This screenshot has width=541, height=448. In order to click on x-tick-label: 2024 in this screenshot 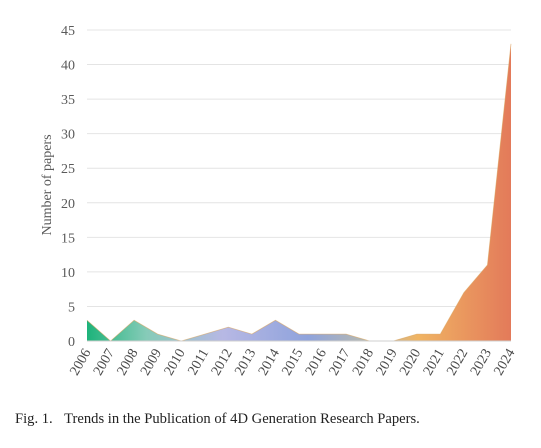, I will do `click(504, 363)`.